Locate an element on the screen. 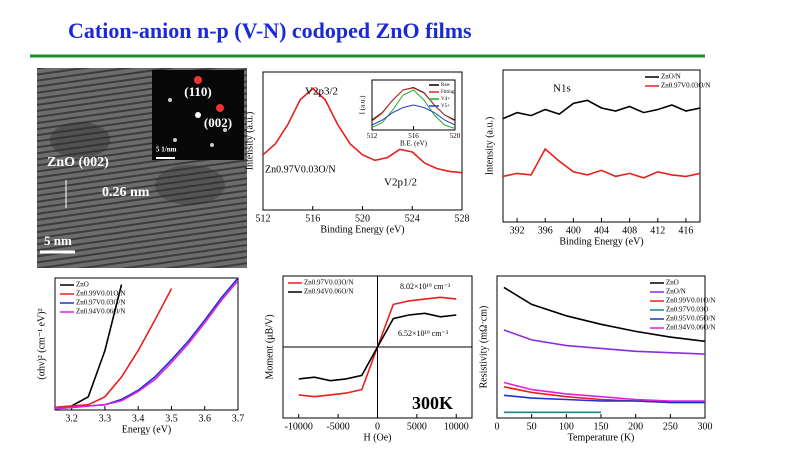  y-axis-label: Moment (μB/V) is located at coordinates (269, 346).